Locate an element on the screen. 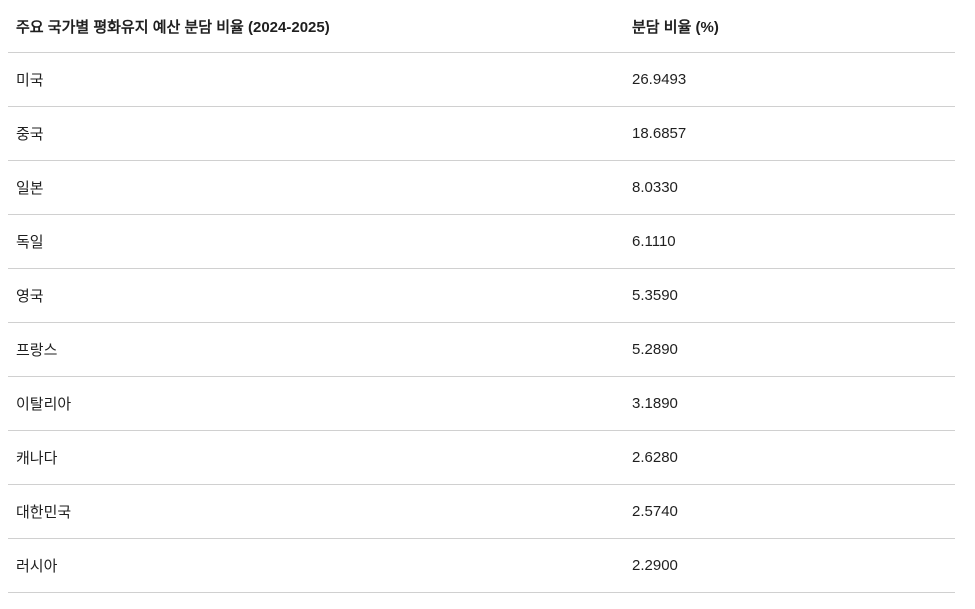  country-cell: 이탈리아 is located at coordinates (316, 403).